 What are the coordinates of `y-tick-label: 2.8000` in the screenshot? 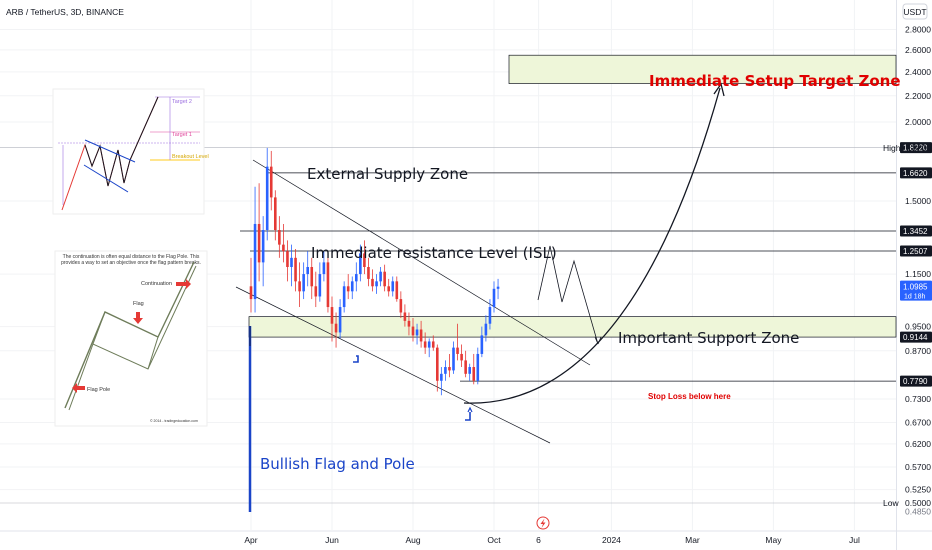 It's located at (918, 30).